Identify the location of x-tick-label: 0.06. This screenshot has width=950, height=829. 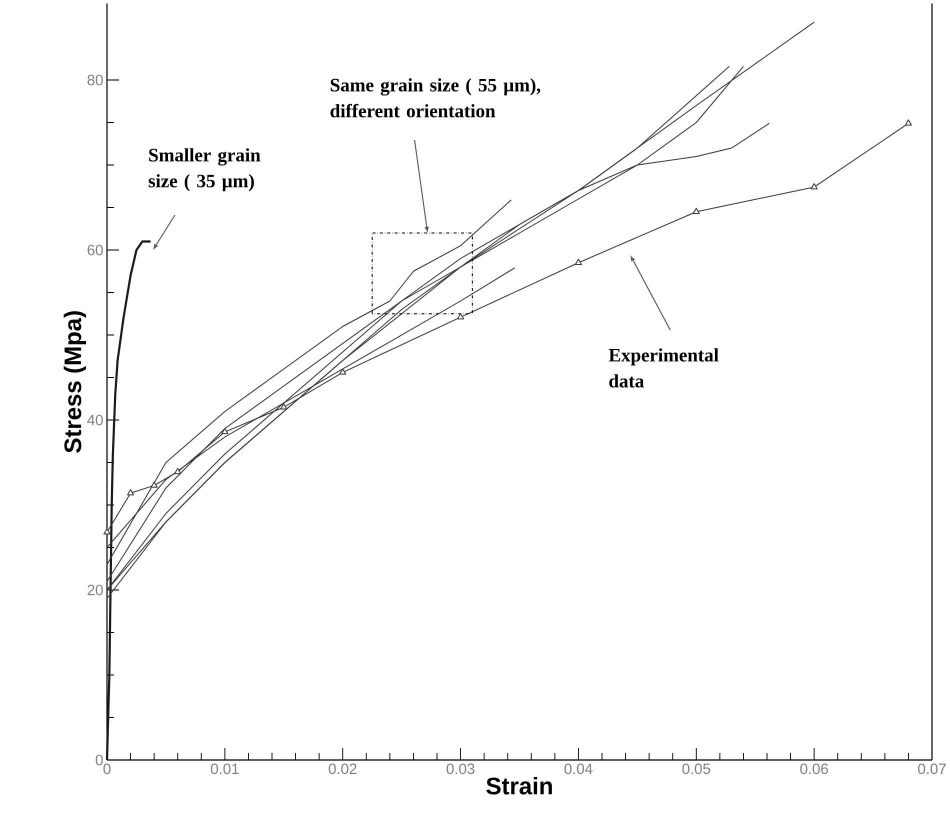
(814, 769).